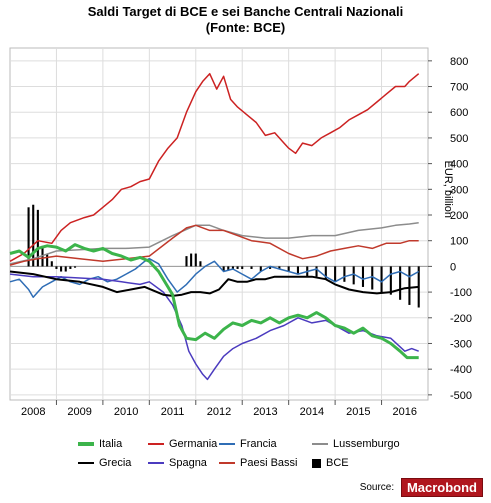 The width and height of the screenshot is (491, 503). Describe the element at coordinates (33, 412) in the screenshot. I see `x-tick-label: 2008` at that location.